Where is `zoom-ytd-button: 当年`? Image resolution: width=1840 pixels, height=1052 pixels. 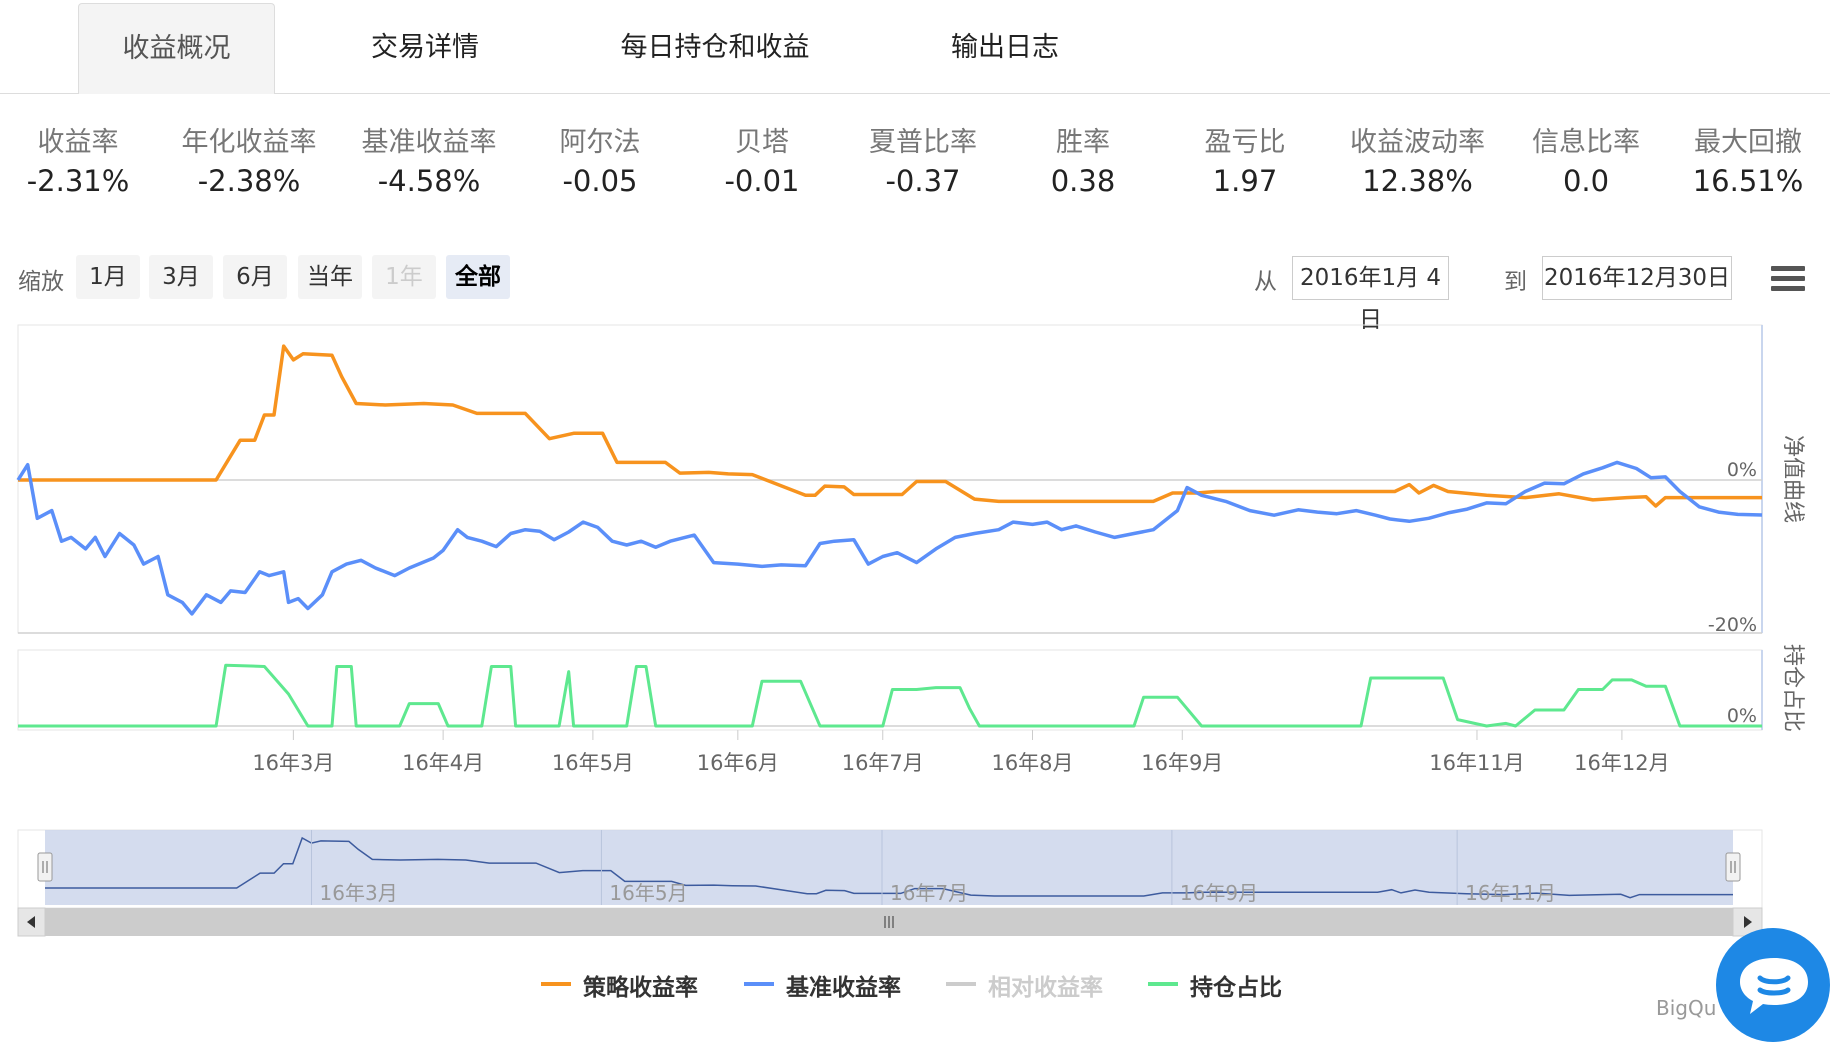
zoom-ytd-button: 当年 is located at coordinates (330, 277).